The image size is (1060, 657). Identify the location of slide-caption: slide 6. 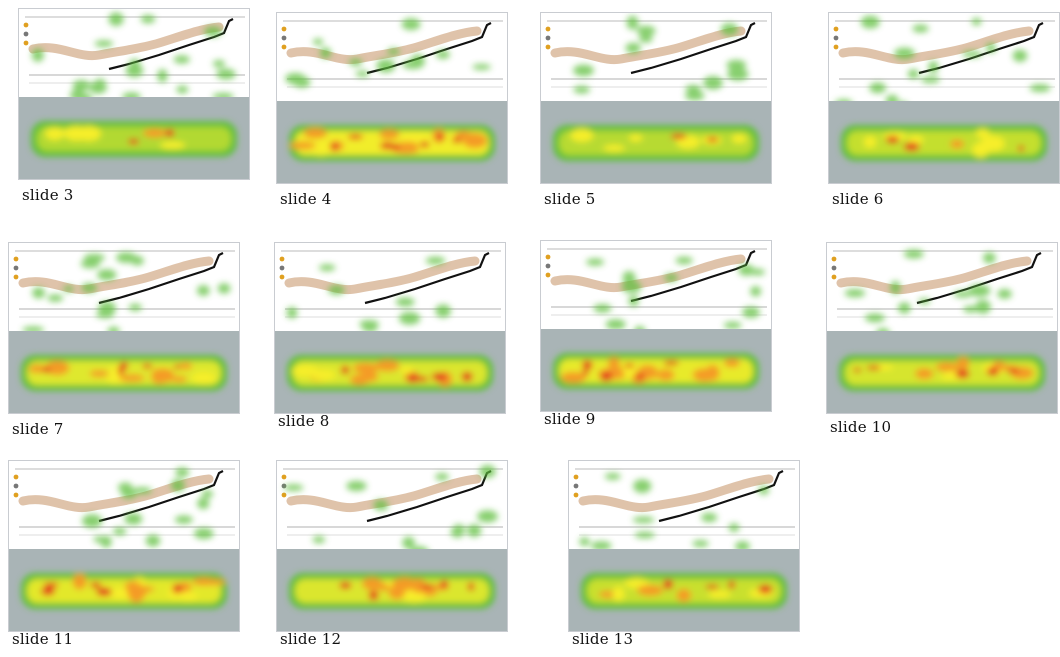
(858, 199).